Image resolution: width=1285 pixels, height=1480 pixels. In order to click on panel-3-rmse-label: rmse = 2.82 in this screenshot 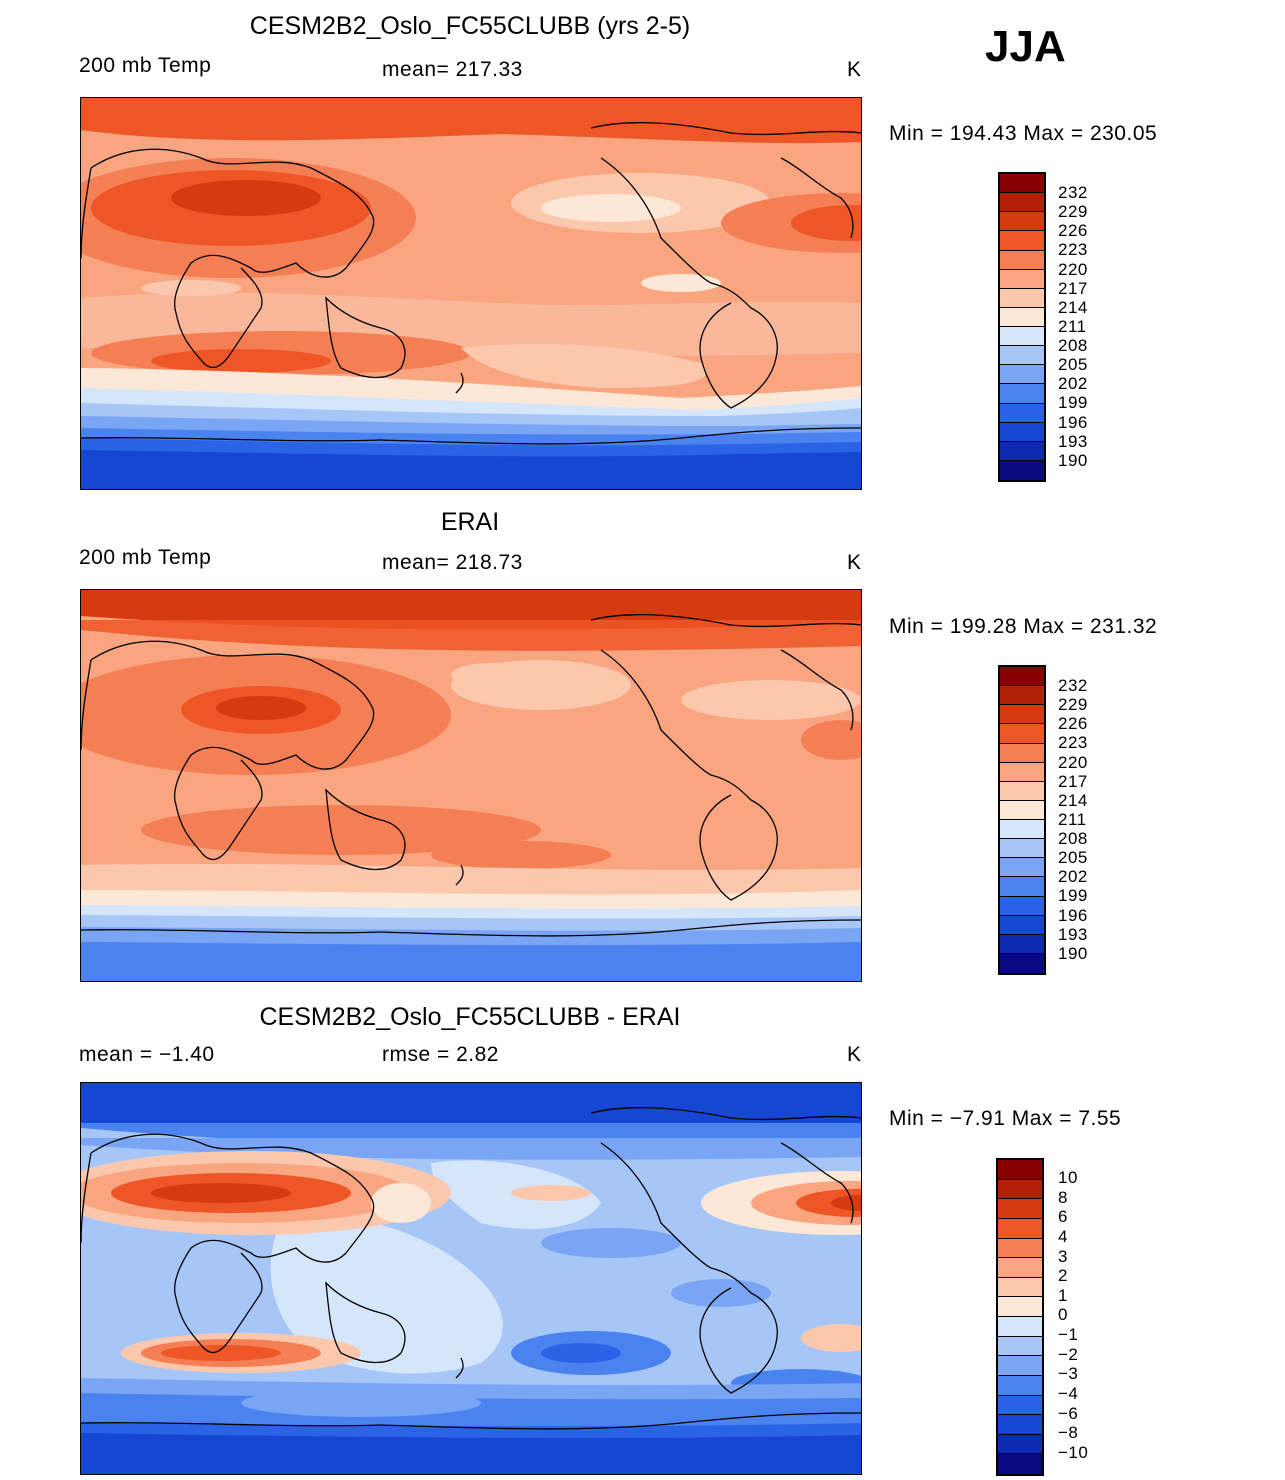, I will do `click(440, 1054)`.